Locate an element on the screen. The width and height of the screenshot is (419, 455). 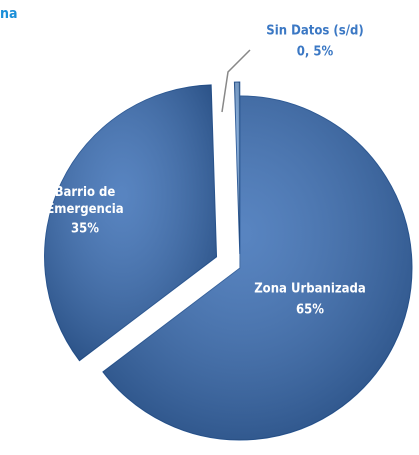
slice-label: Barrio de Emergencia is located at coordinates (85, 201).